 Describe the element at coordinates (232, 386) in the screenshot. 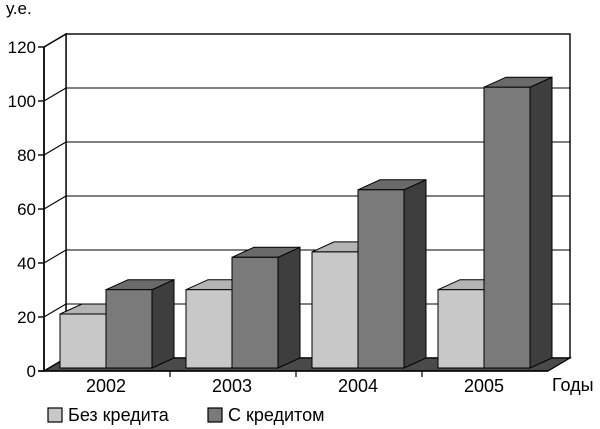

I see `x-tick-label: 2003` at that location.